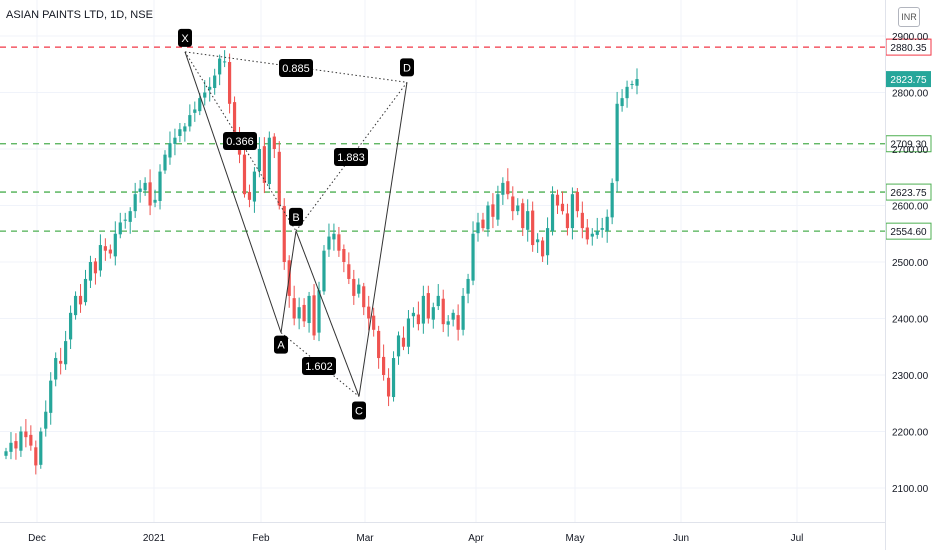 Image resolution: width=932 pixels, height=555 pixels. I want to click on currency-button: INR, so click(909, 17).